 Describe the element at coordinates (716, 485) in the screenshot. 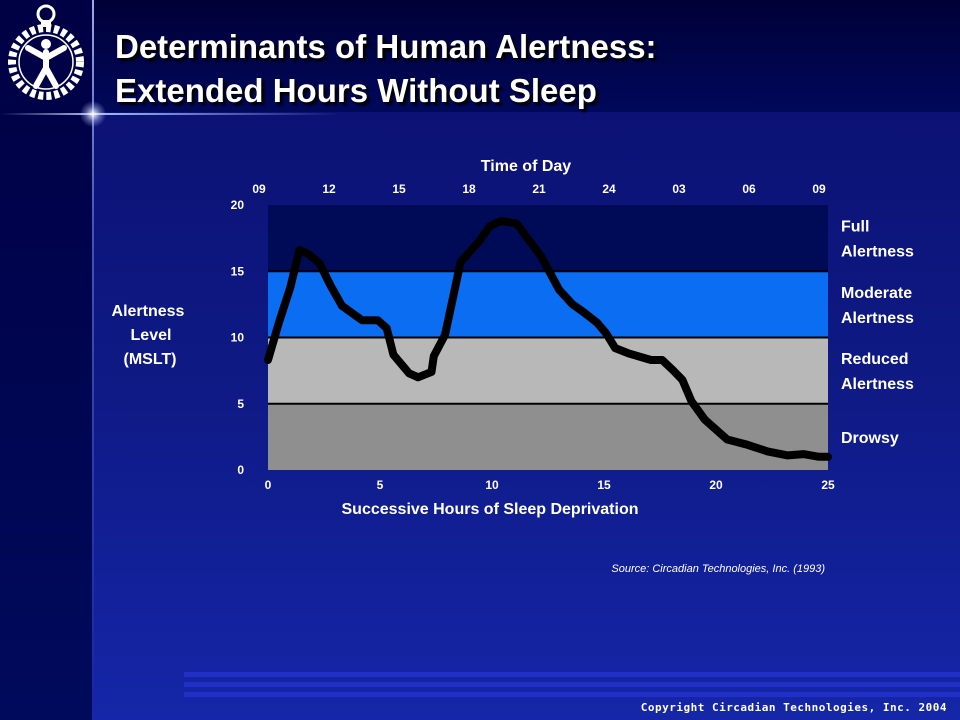

I see `x-tick-label: 20` at that location.